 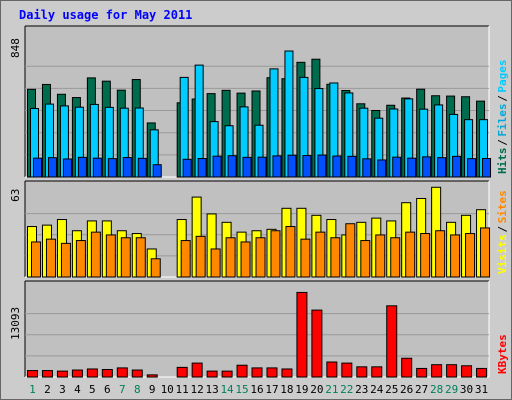 I want to click on day-label-28: 28, so click(x=436, y=389).